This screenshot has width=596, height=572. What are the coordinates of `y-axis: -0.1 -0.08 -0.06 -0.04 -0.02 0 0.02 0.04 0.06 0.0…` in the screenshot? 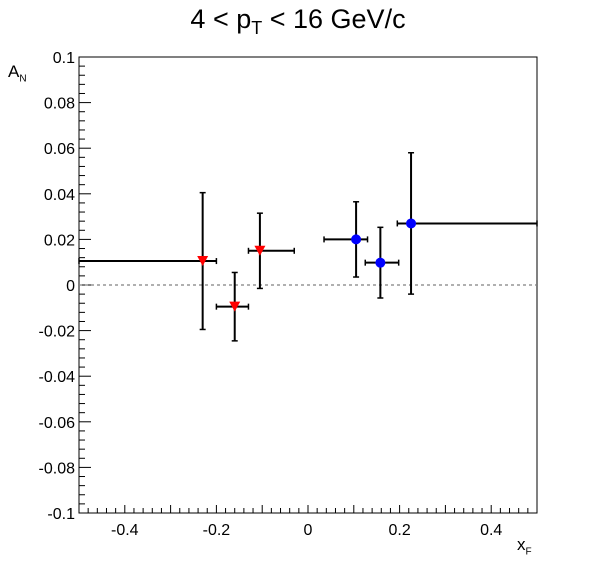 It's located at (65, 286).